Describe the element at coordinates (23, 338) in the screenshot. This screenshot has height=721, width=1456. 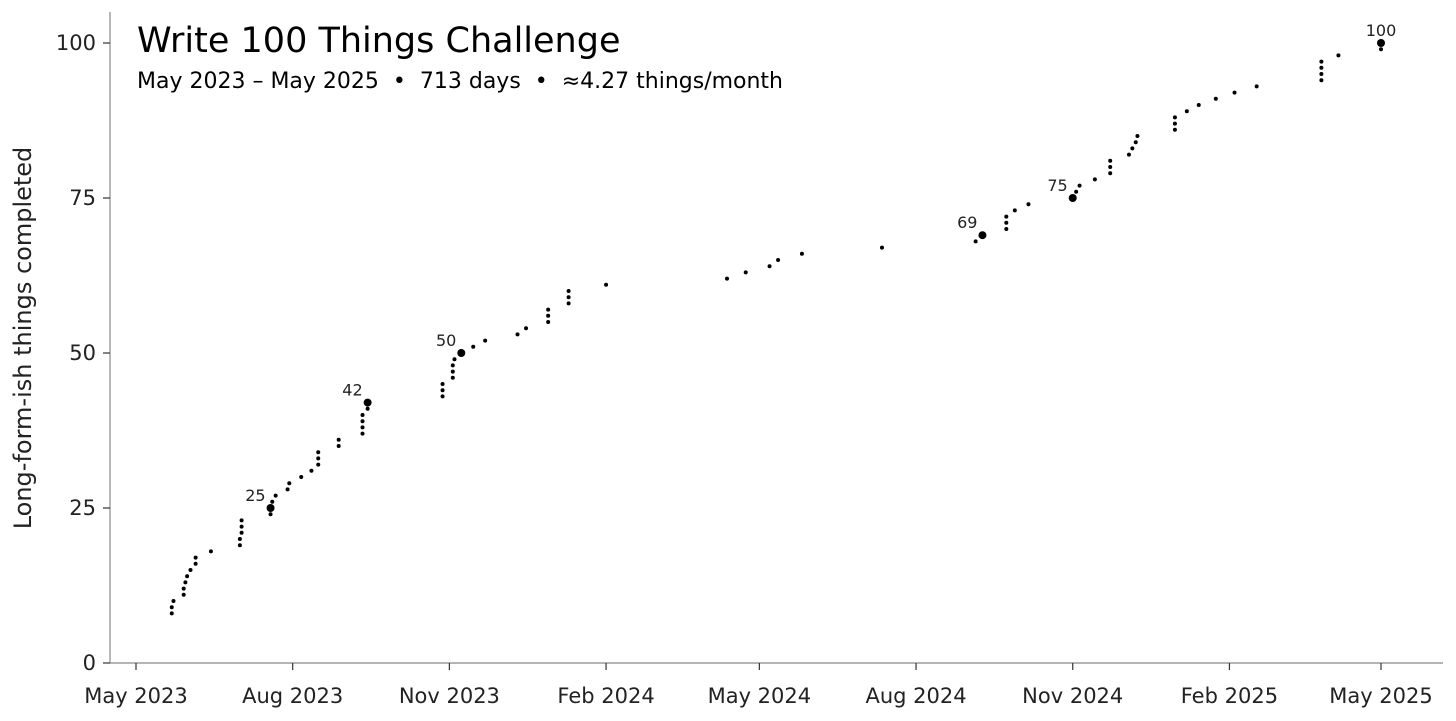
I see `y-axis-label: Long-form-ish things completed` at that location.